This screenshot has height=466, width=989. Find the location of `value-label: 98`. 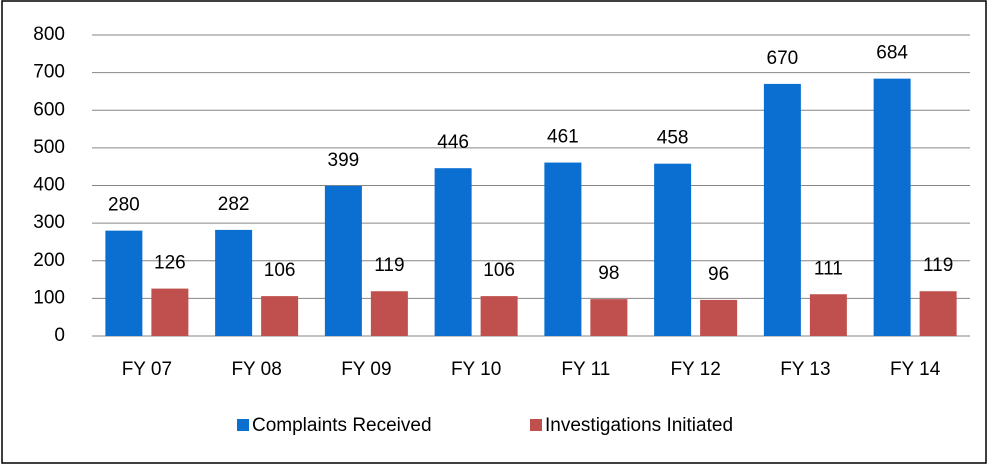

value-label: 98 is located at coordinates (608, 273).